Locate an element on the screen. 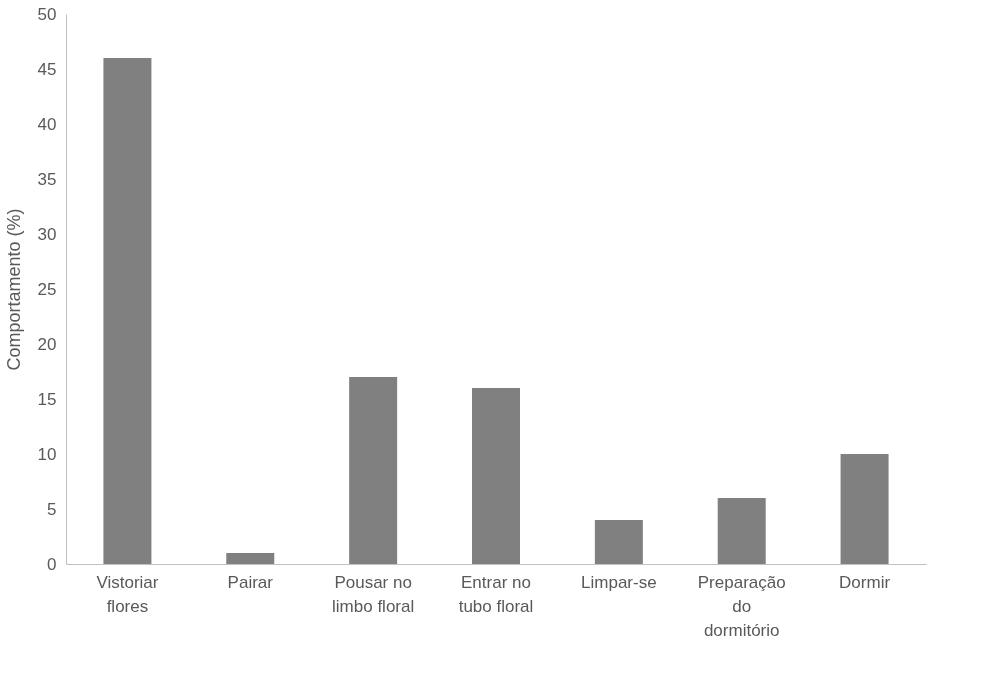 Image resolution: width=1001 pixels, height=693 pixels. y-tick-label: 25 is located at coordinates (47, 289).